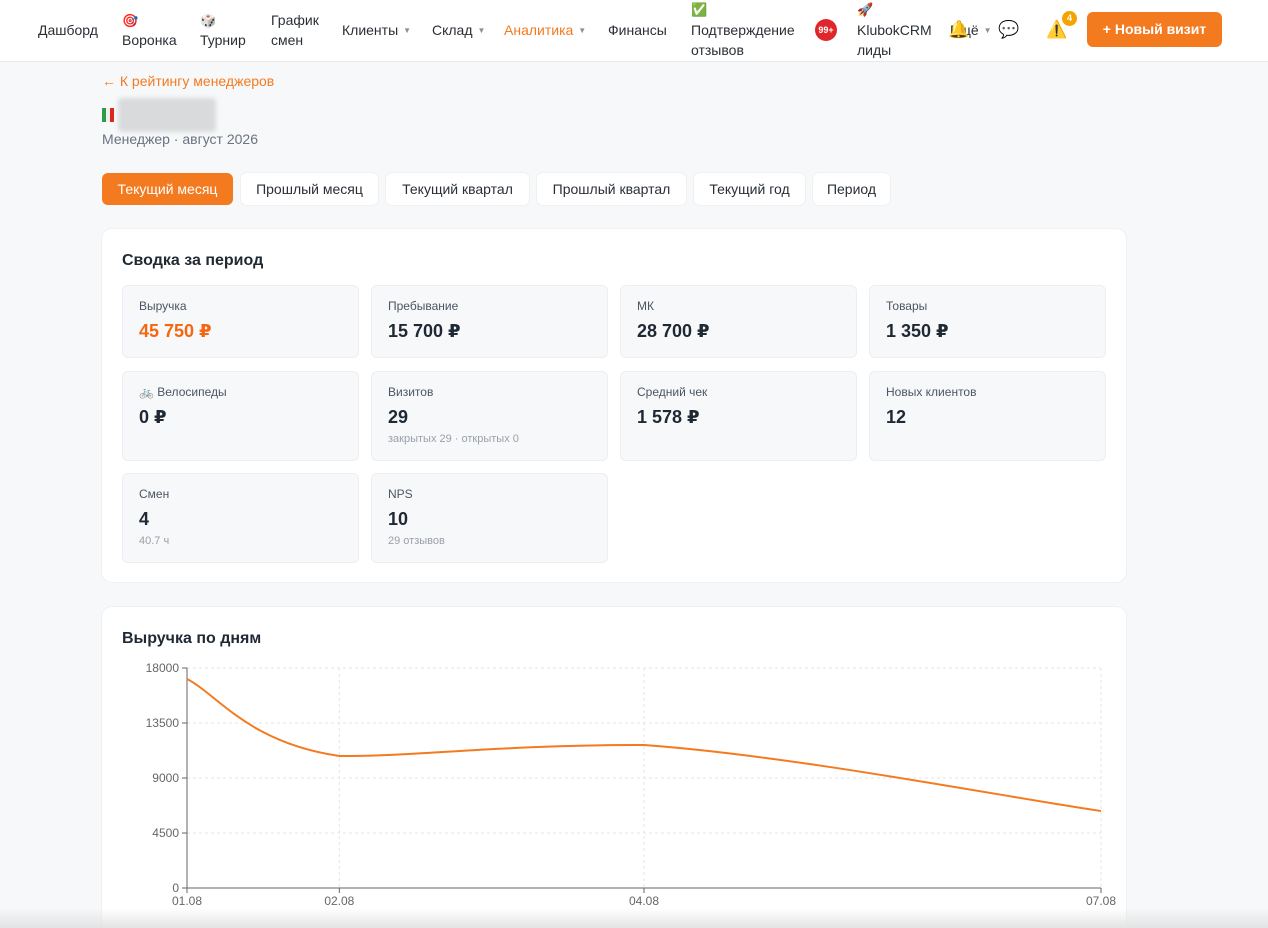 The height and width of the screenshot is (928, 1268). Describe the element at coordinates (1069, 18) in the screenshot. I see `warnings-count-badge: 4` at that location.